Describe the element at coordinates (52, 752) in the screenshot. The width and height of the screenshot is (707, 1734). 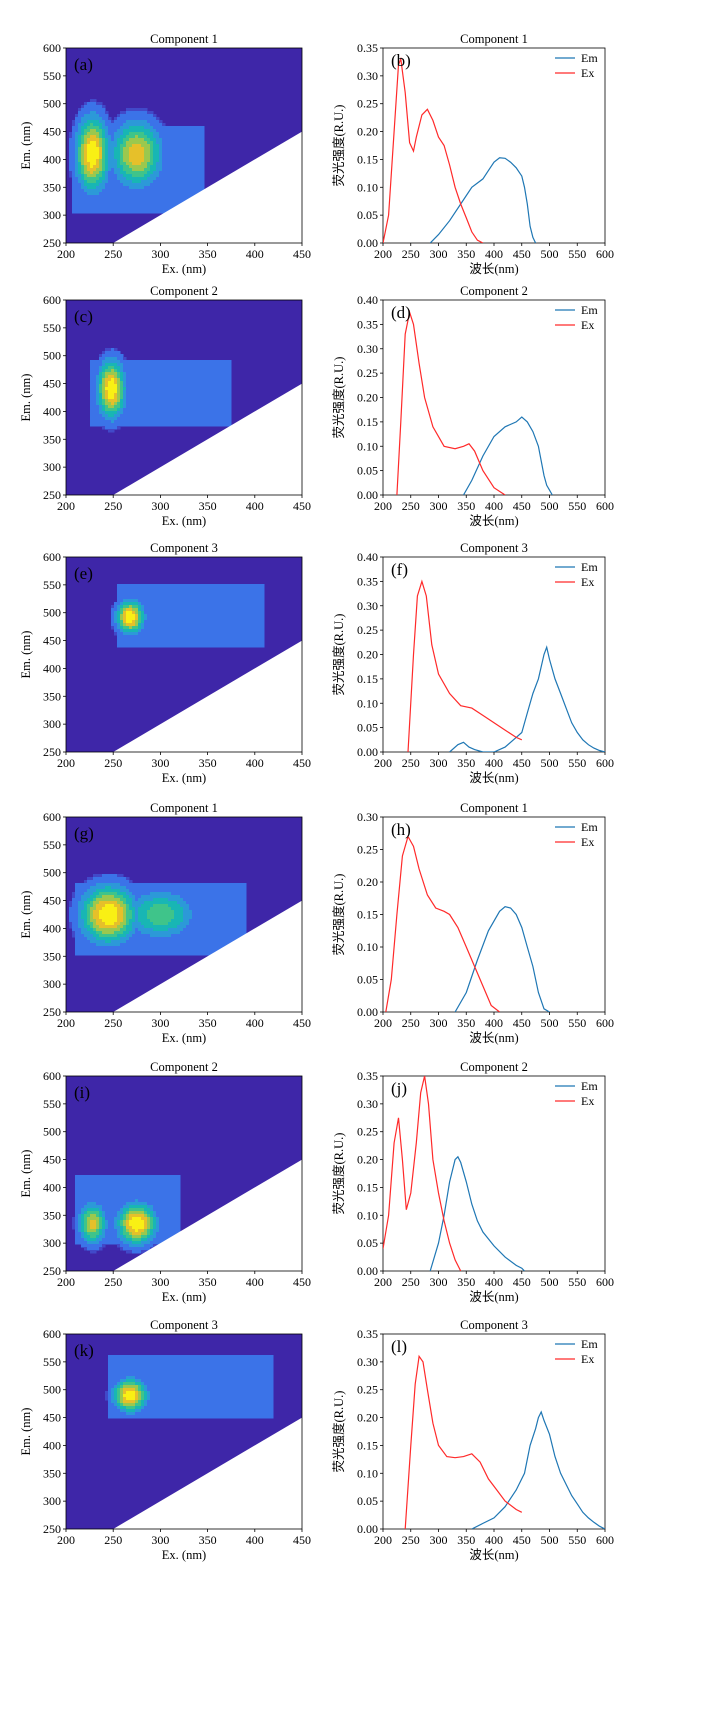
I see `y-tick-label: 250` at that location.